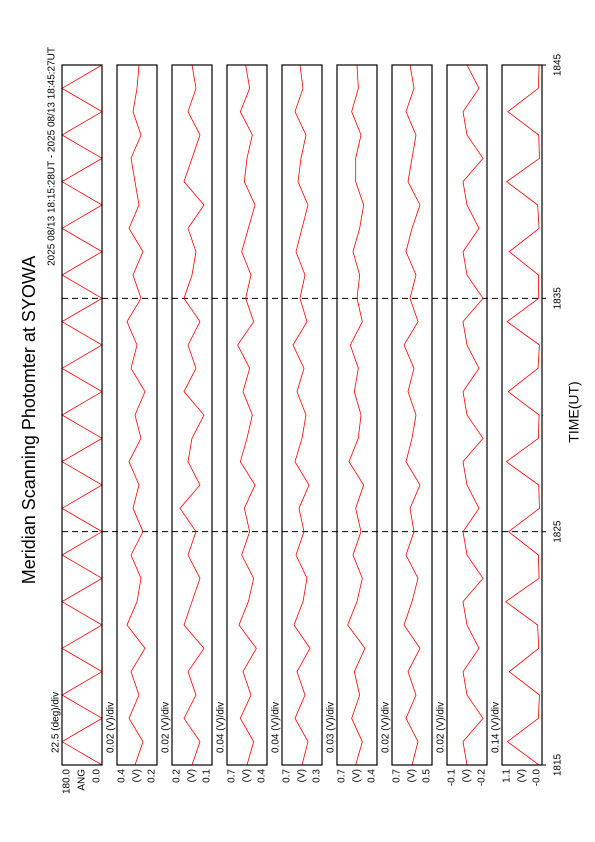 This screenshot has height=842, width=595. I want to click on x-tick-label: 1825, so click(558, 531).